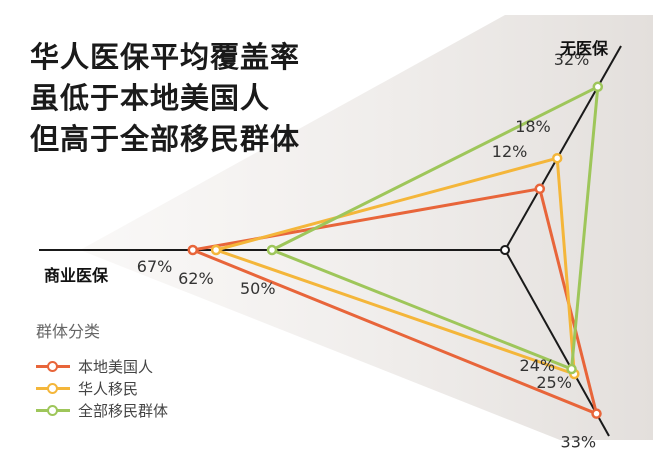 The image size is (653, 452). Describe the element at coordinates (196, 278) in the screenshot. I see `data-label: 62%` at that location.